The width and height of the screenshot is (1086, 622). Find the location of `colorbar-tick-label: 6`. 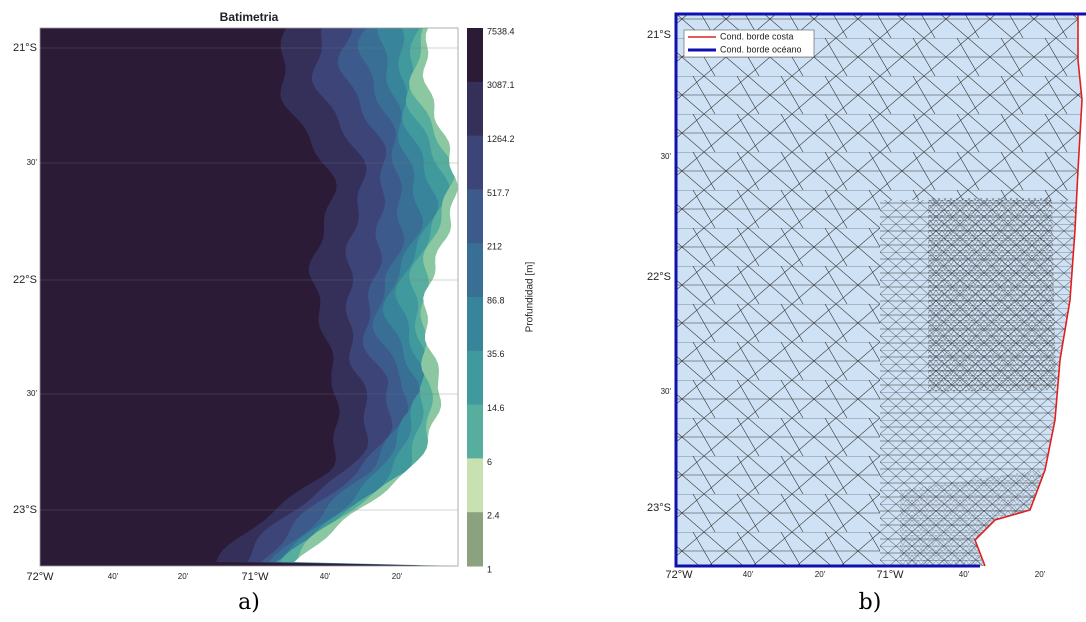

colorbar-tick-label: 6 is located at coordinates (489, 462).